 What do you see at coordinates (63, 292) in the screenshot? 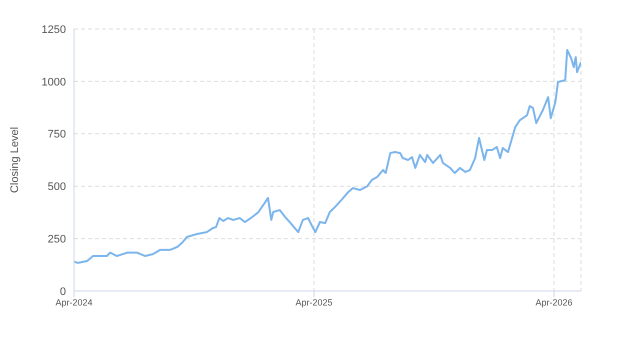
I see `y-tick-label: 0` at bounding box center [63, 292].